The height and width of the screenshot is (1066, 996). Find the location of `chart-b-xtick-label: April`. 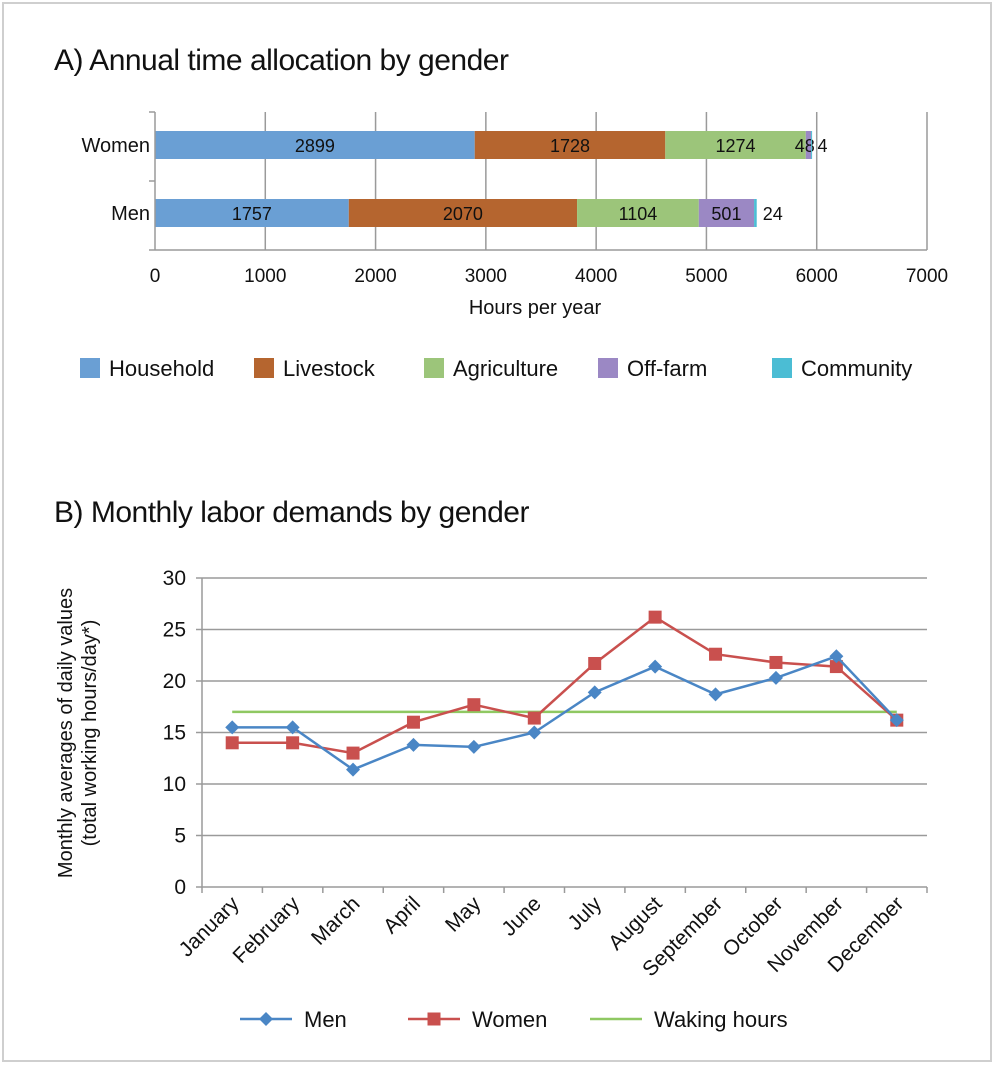

chart-b-xtick-label: April is located at coordinates (402, 915).